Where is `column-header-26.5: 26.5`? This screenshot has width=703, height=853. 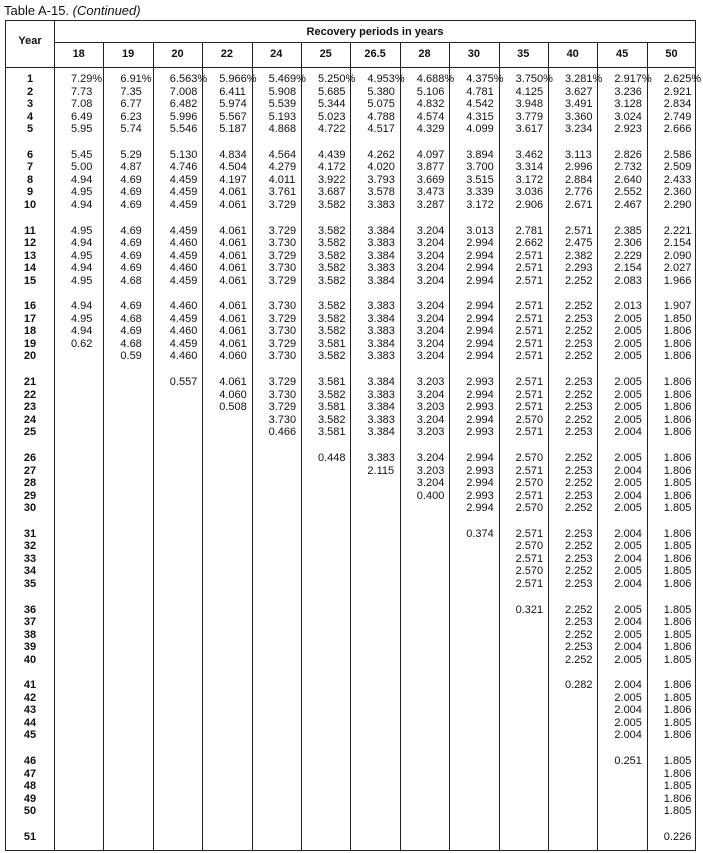 column-header-26.5: 26.5 is located at coordinates (375, 54).